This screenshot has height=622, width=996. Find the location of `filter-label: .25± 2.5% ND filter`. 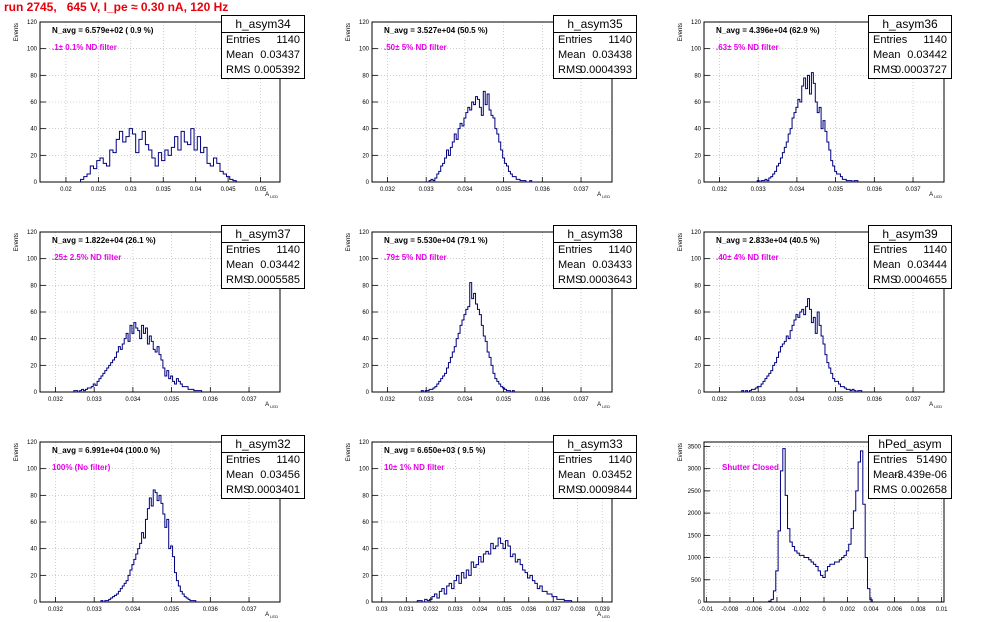

filter-label: .25± 2.5% ND filter is located at coordinates (86, 257).